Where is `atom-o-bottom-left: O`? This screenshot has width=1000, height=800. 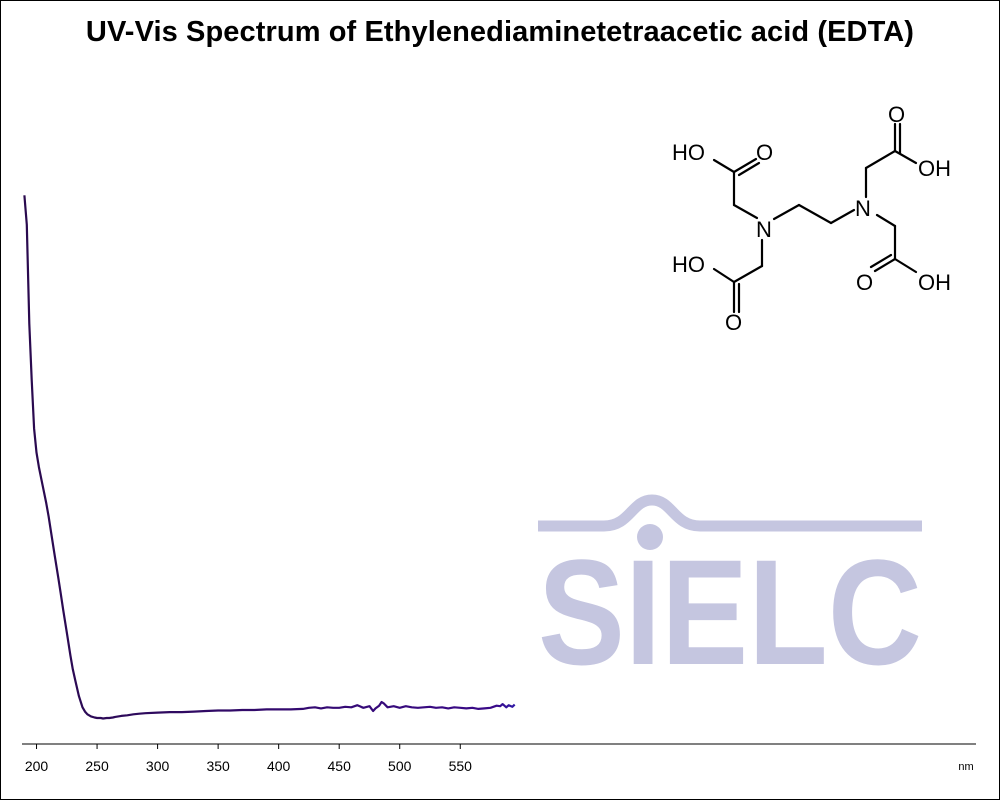 atom-o-bottom-left: O is located at coordinates (733, 322).